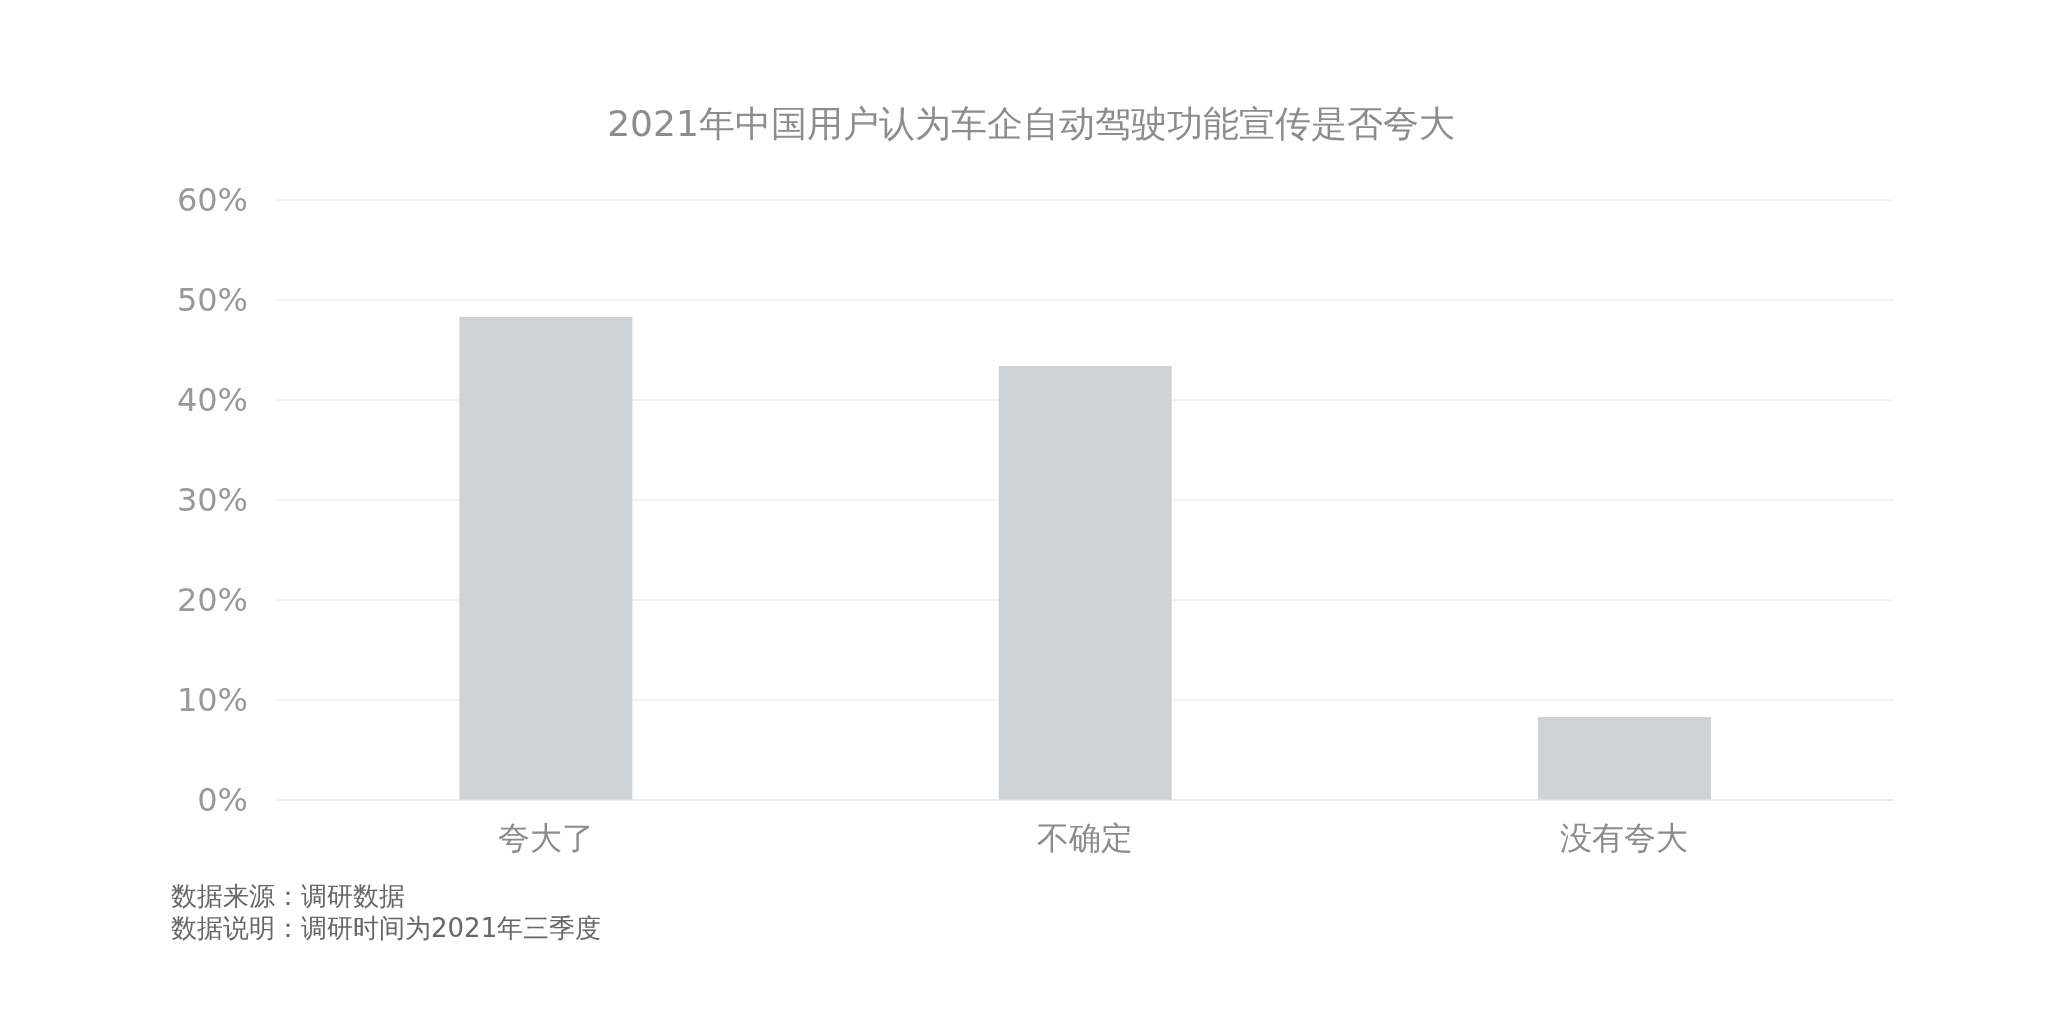 Image resolution: width=2062 pixels, height=1022 pixels. Describe the element at coordinates (212, 300) in the screenshot. I see `y-tick-label: 50%` at that location.